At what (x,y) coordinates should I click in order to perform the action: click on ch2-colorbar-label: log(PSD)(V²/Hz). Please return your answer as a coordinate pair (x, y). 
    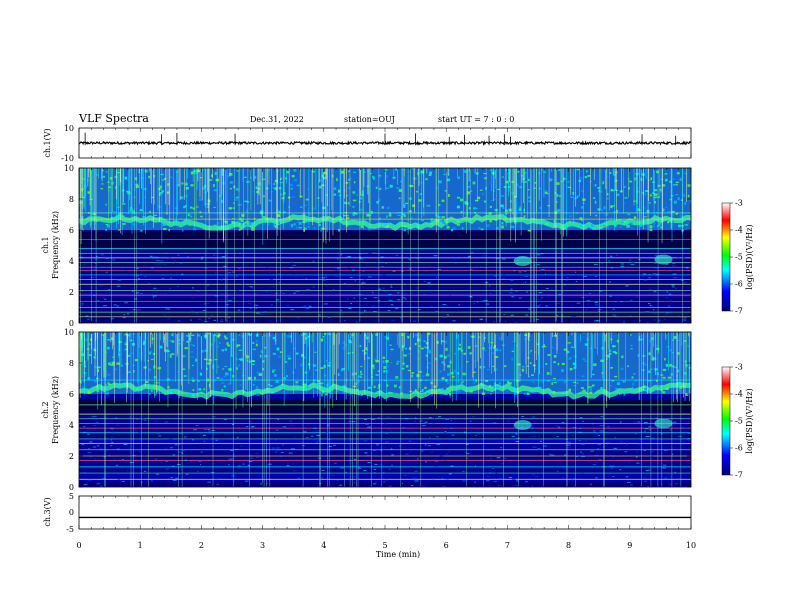
    Looking at the image, I should click on (749, 420).